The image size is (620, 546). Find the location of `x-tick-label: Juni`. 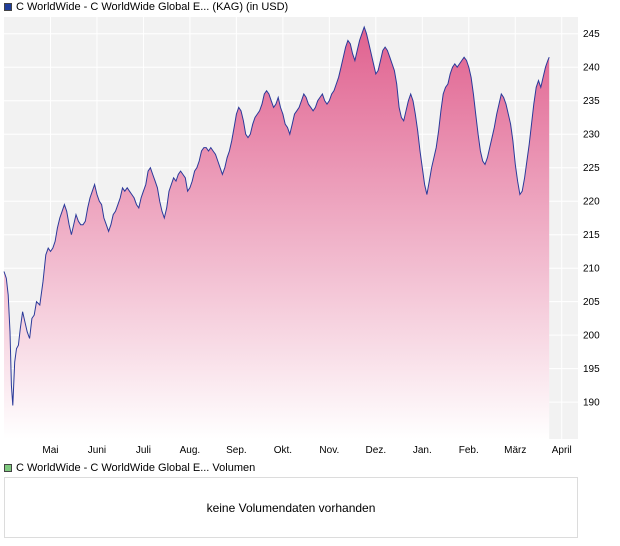

x-tick-label: Juni is located at coordinates (97, 450).